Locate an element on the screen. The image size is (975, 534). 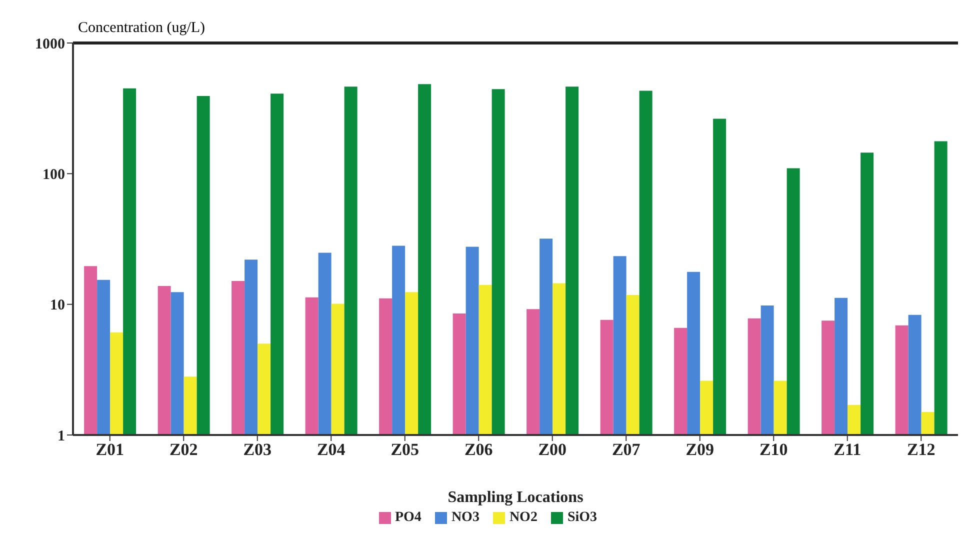
legend-label: NO2 is located at coordinates (523, 518).